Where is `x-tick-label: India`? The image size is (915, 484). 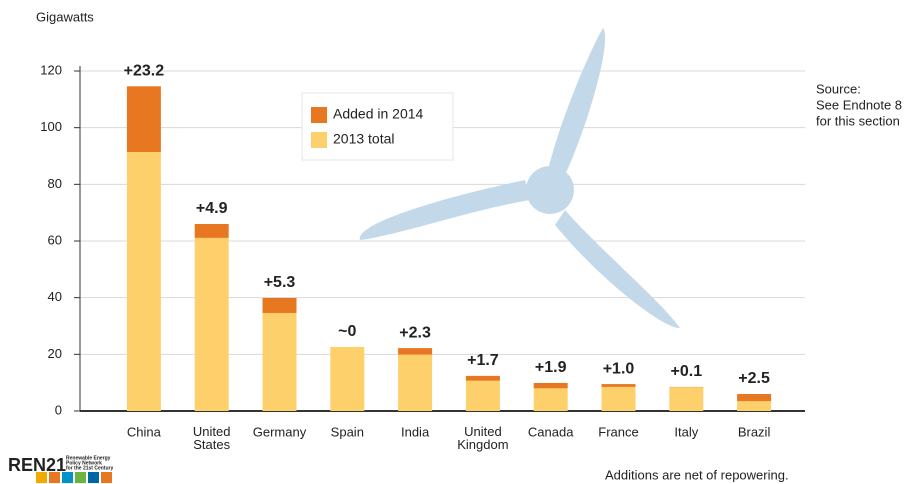 x-tick-label: India is located at coordinates (415, 431).